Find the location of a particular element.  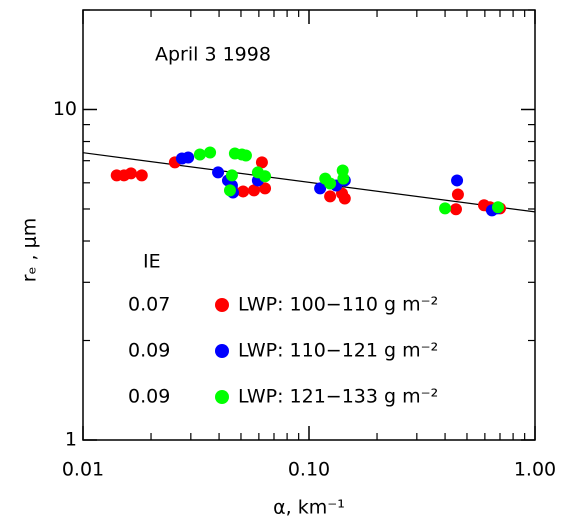

x-tick-label: 0.01 is located at coordinates (83, 470).